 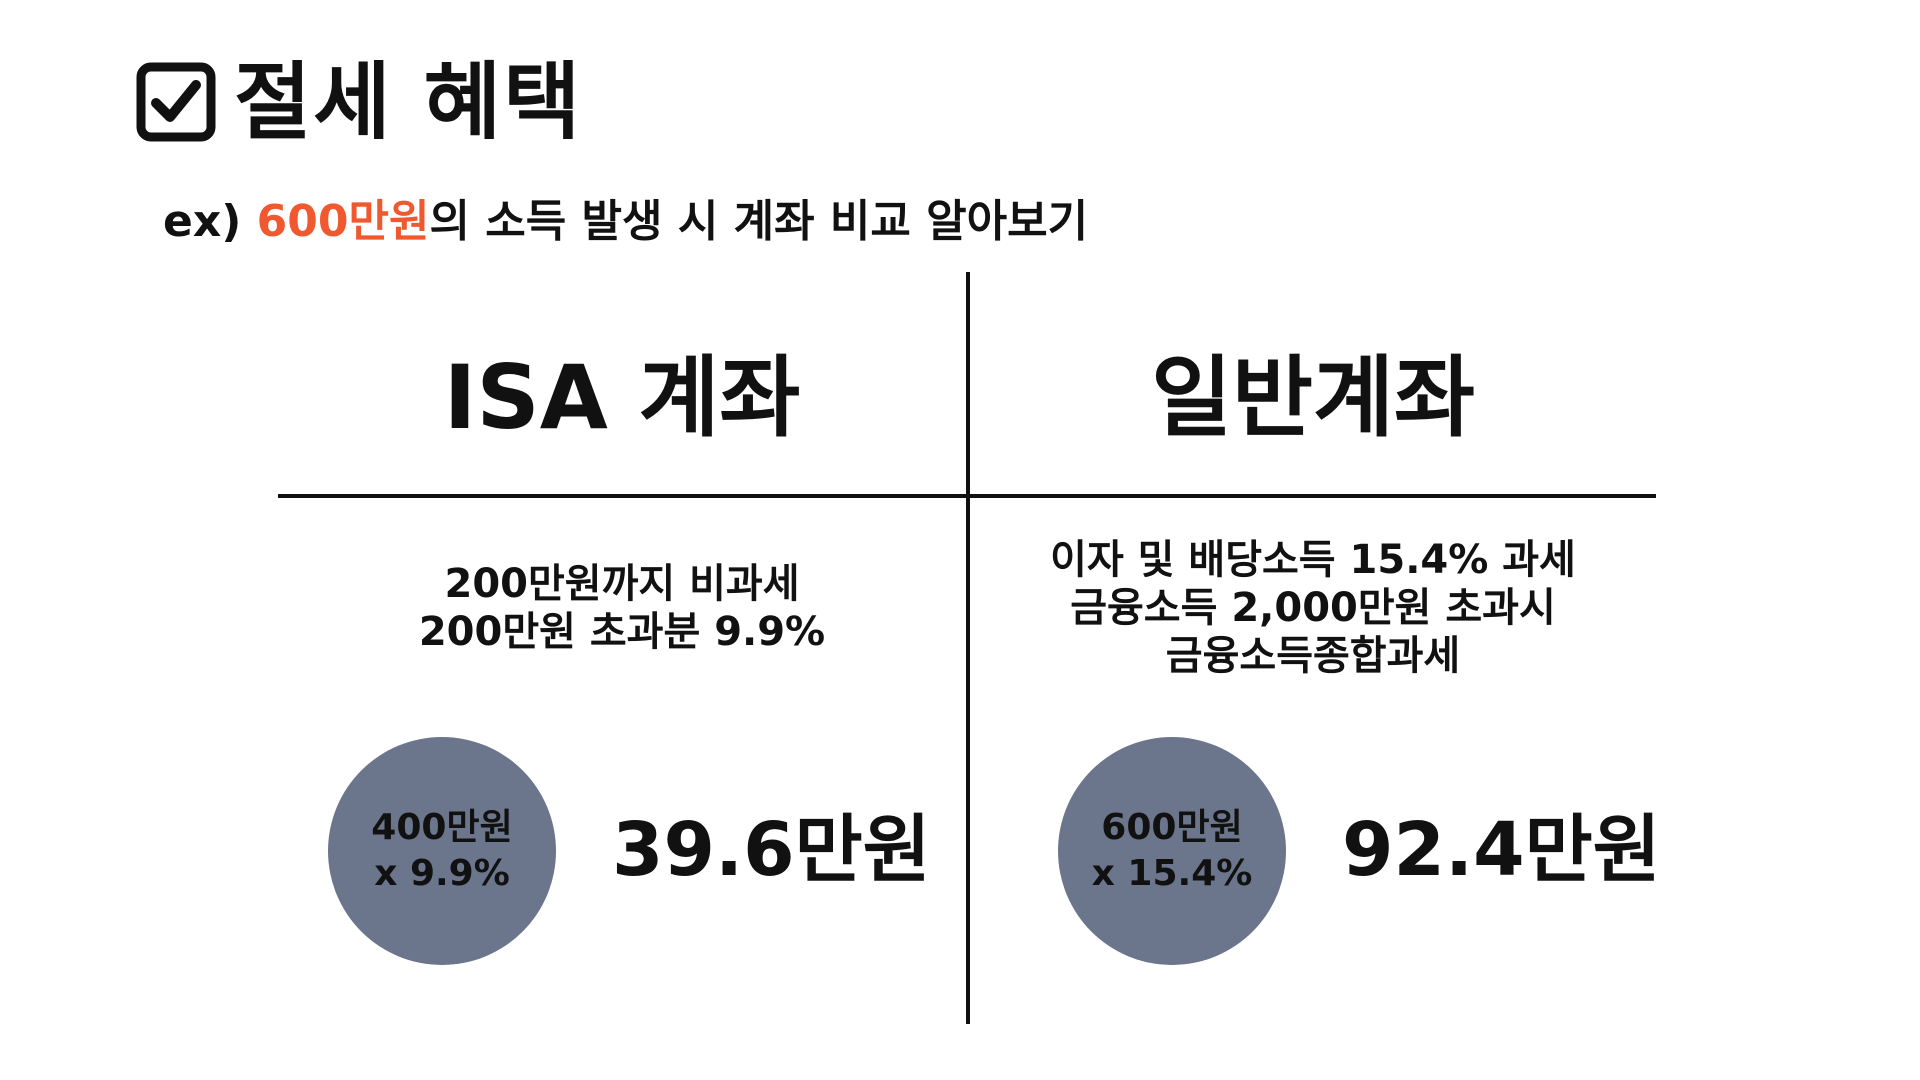 I want to click on general-calc-line: 600만원, so click(x=1172, y=827).